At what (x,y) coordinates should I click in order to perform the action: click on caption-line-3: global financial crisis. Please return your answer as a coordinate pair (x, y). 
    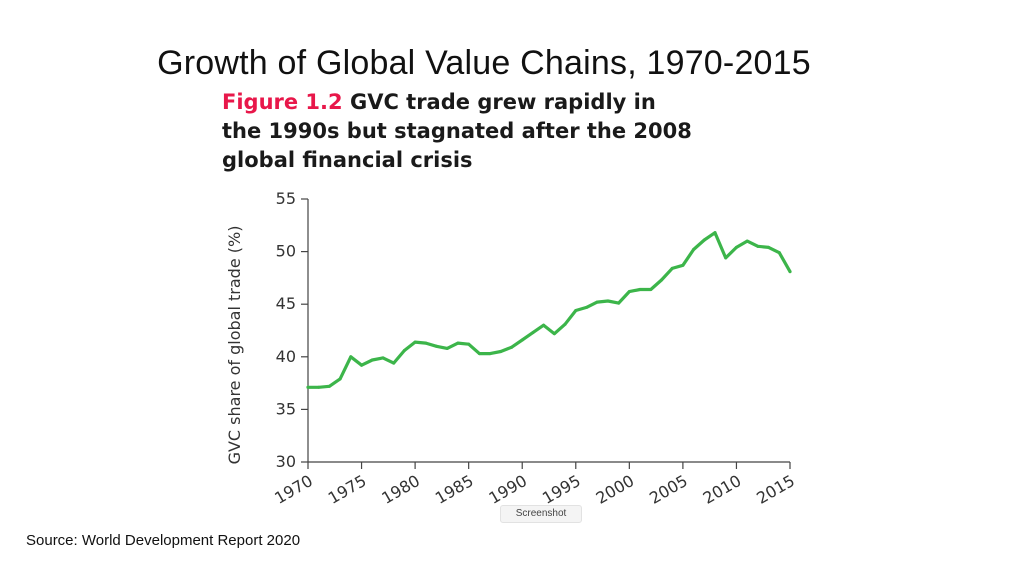
    Looking at the image, I should click on (347, 160).